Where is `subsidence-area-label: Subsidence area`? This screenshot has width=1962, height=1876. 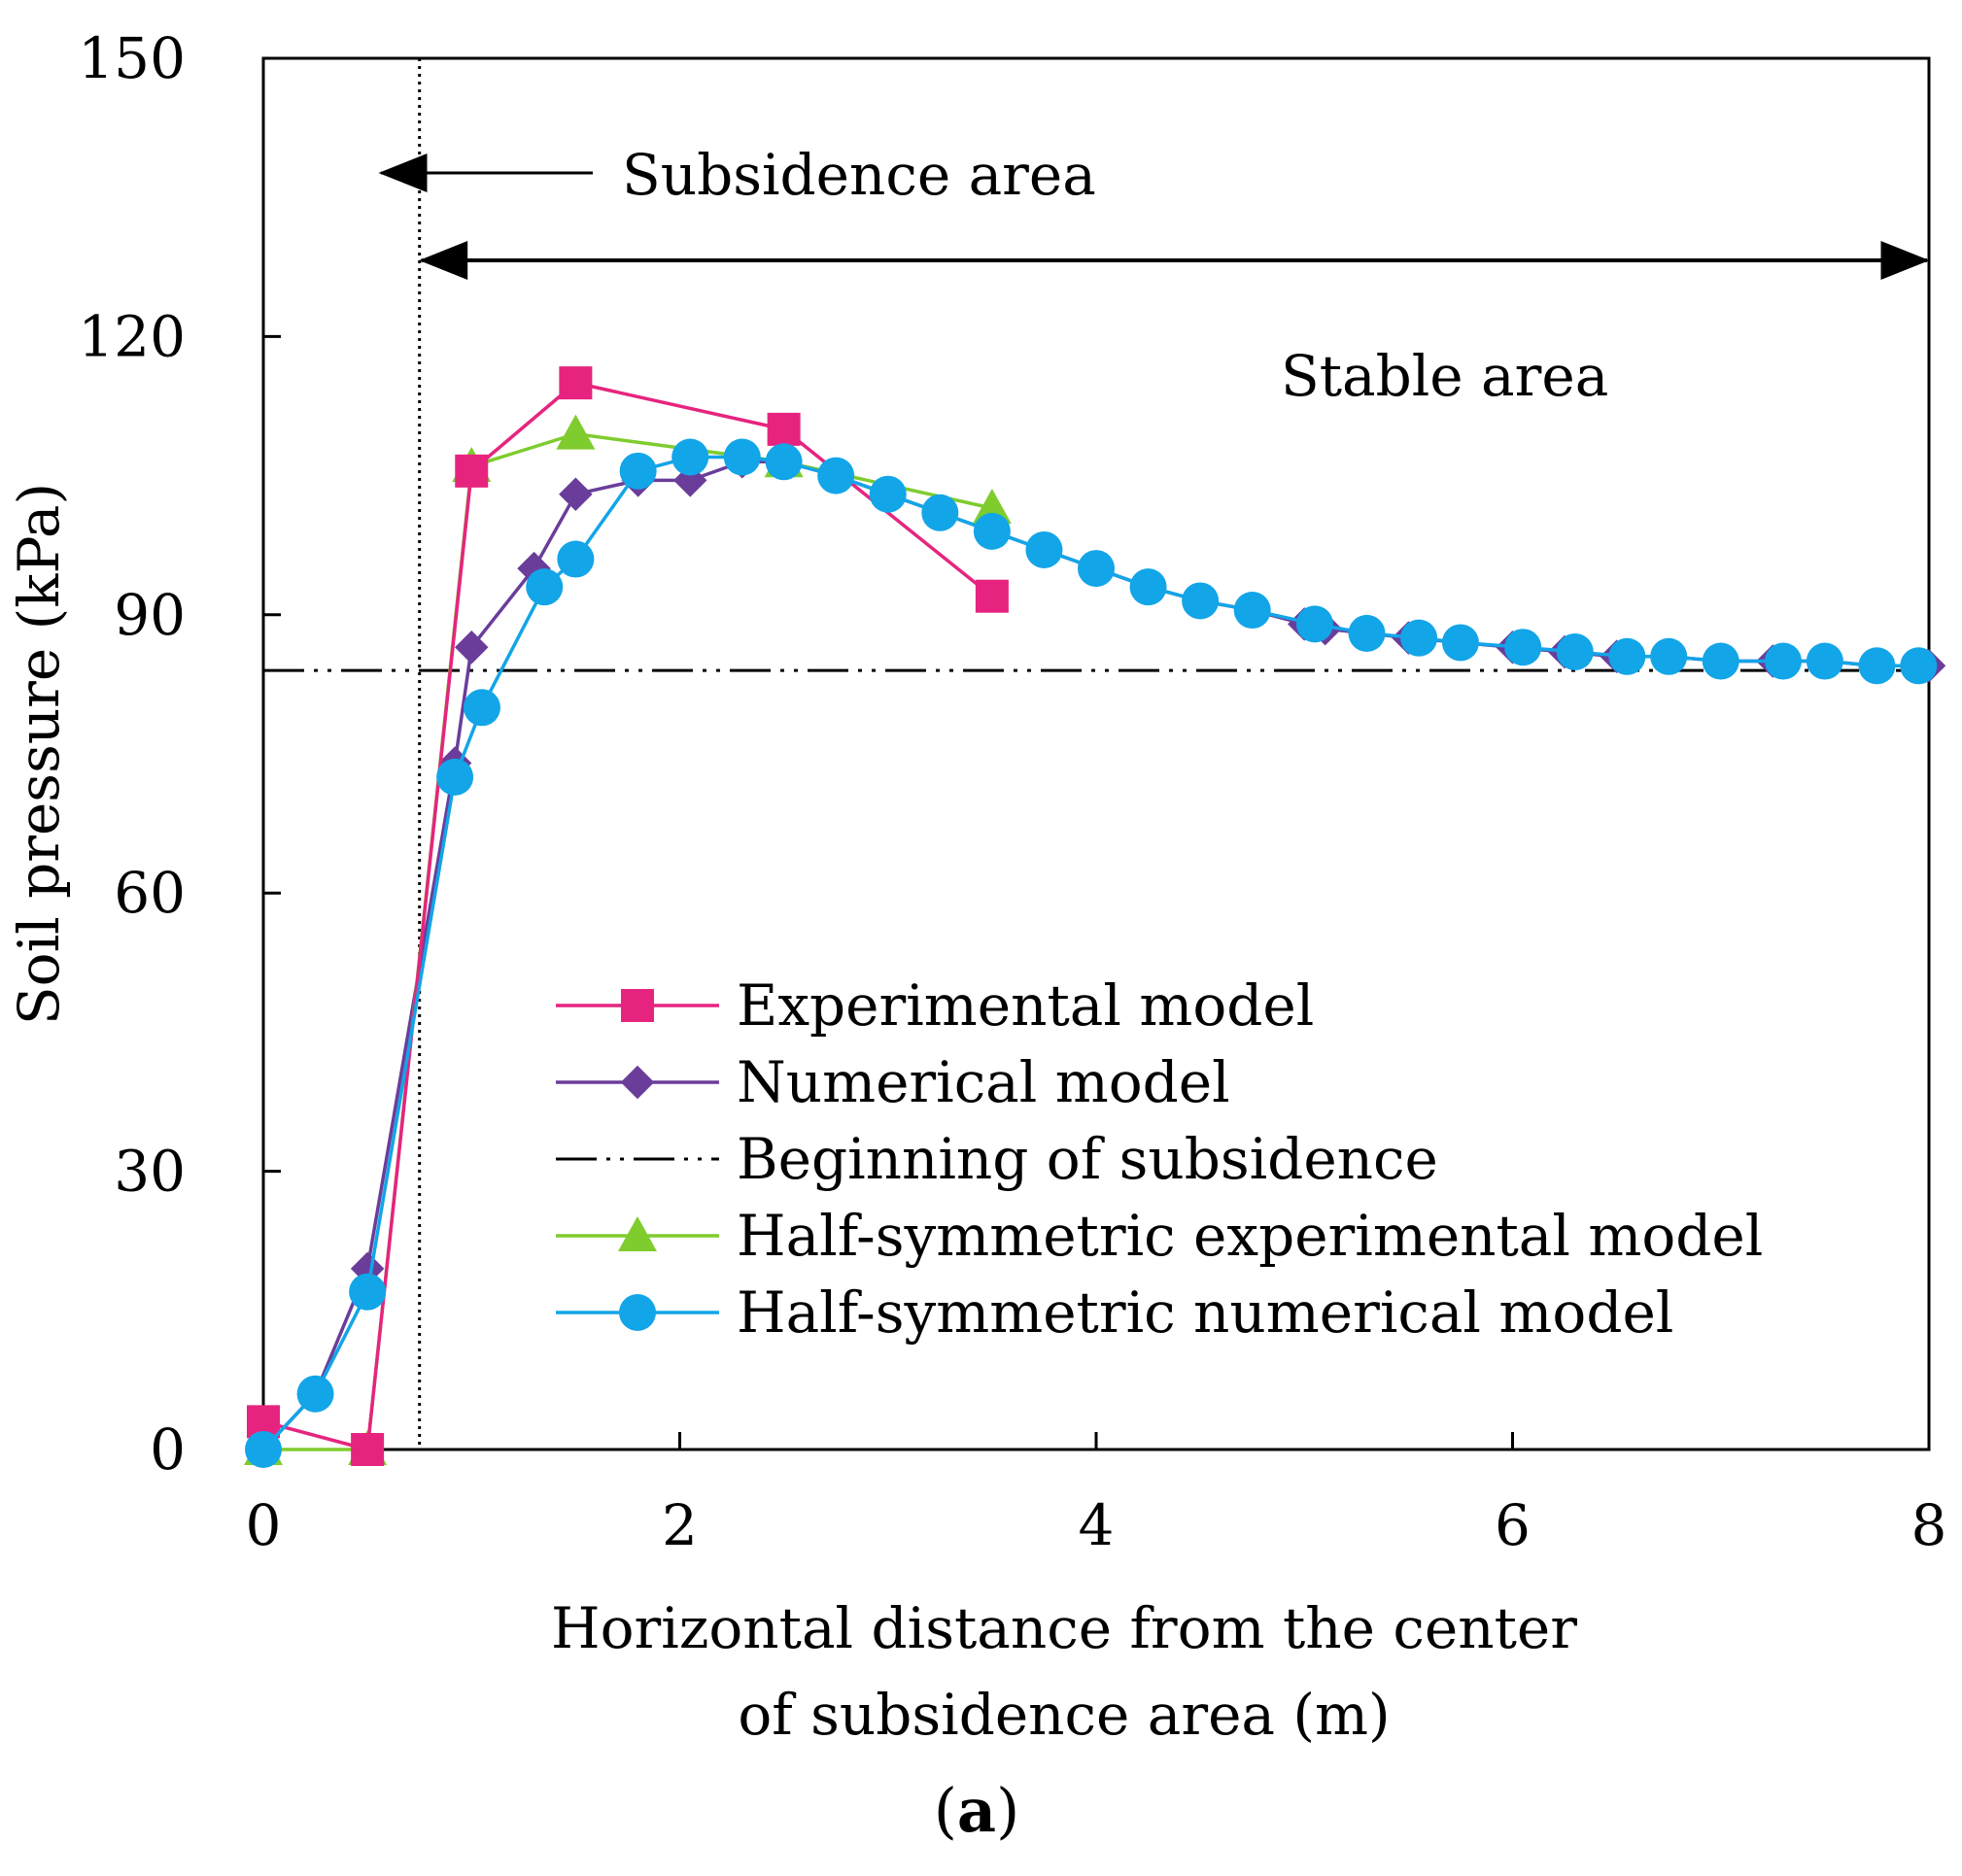
subsidence-area-label: Subsidence area is located at coordinates (859, 175).